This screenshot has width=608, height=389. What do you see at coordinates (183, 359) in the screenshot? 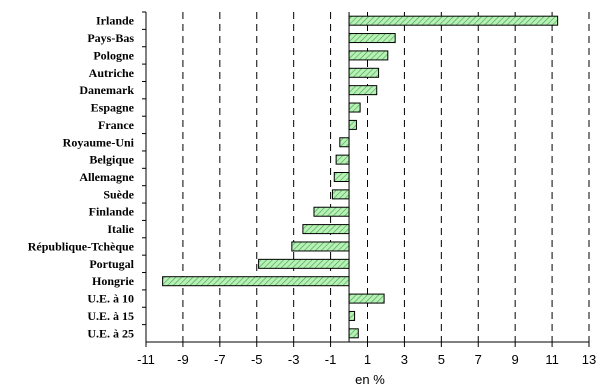
I see `x-tick-label: -9` at bounding box center [183, 359].